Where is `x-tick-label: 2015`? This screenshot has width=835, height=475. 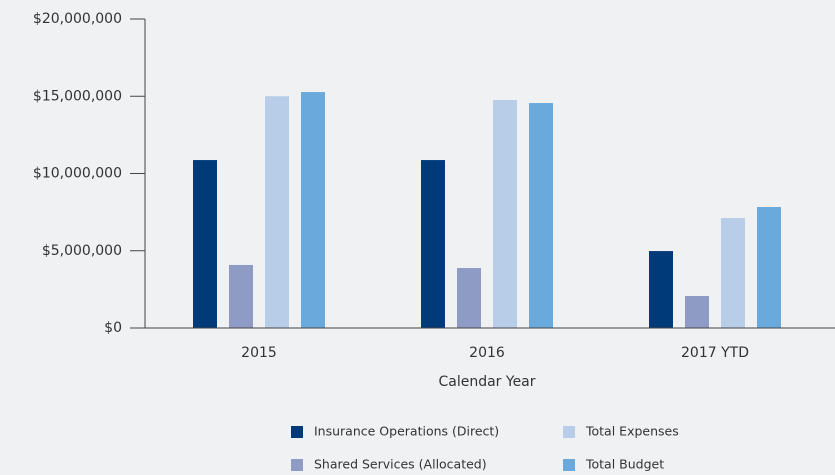 x-tick-label: 2015 is located at coordinates (259, 353).